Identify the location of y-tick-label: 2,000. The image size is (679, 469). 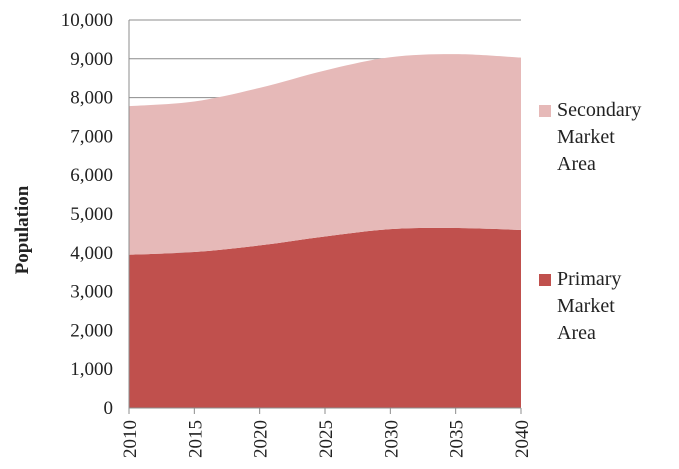
(91, 330).